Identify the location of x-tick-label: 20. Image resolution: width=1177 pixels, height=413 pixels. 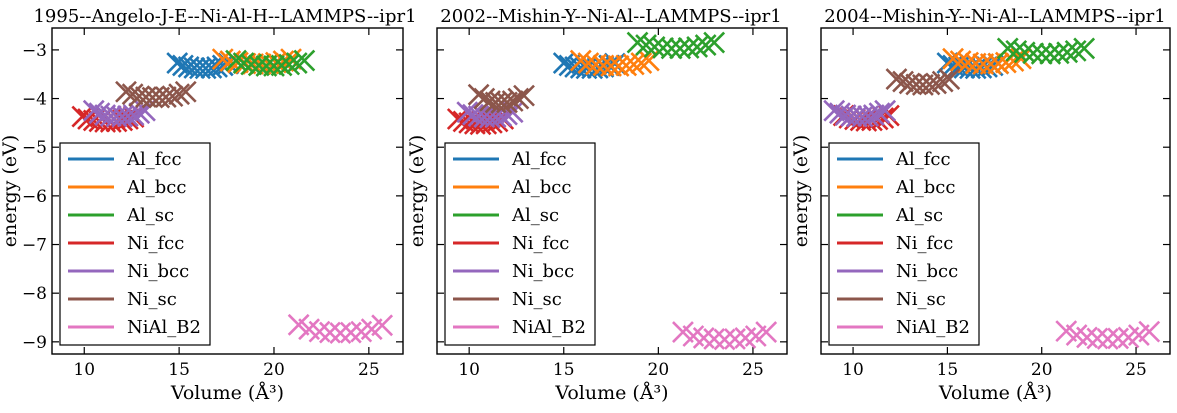
(274, 370).